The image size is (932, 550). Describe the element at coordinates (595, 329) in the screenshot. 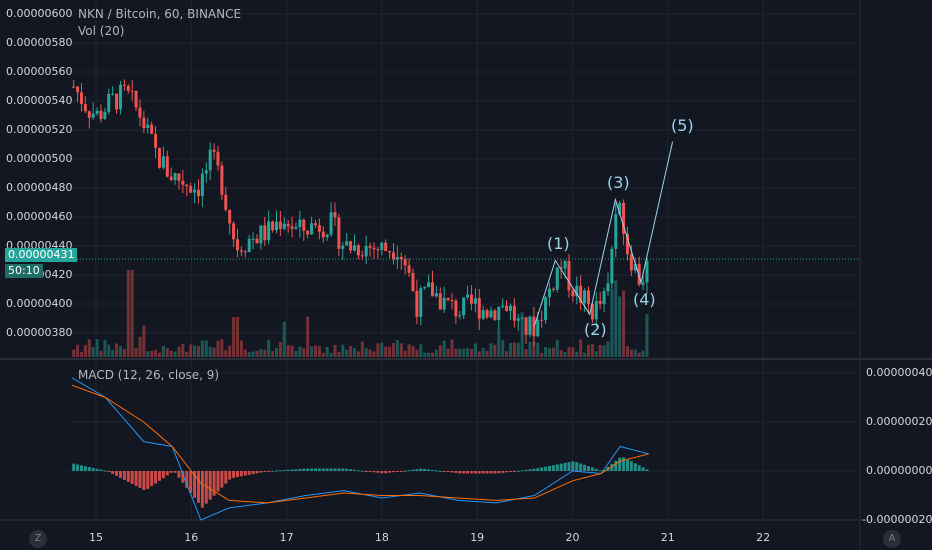

I see `wave-label-2: (2)` at that location.